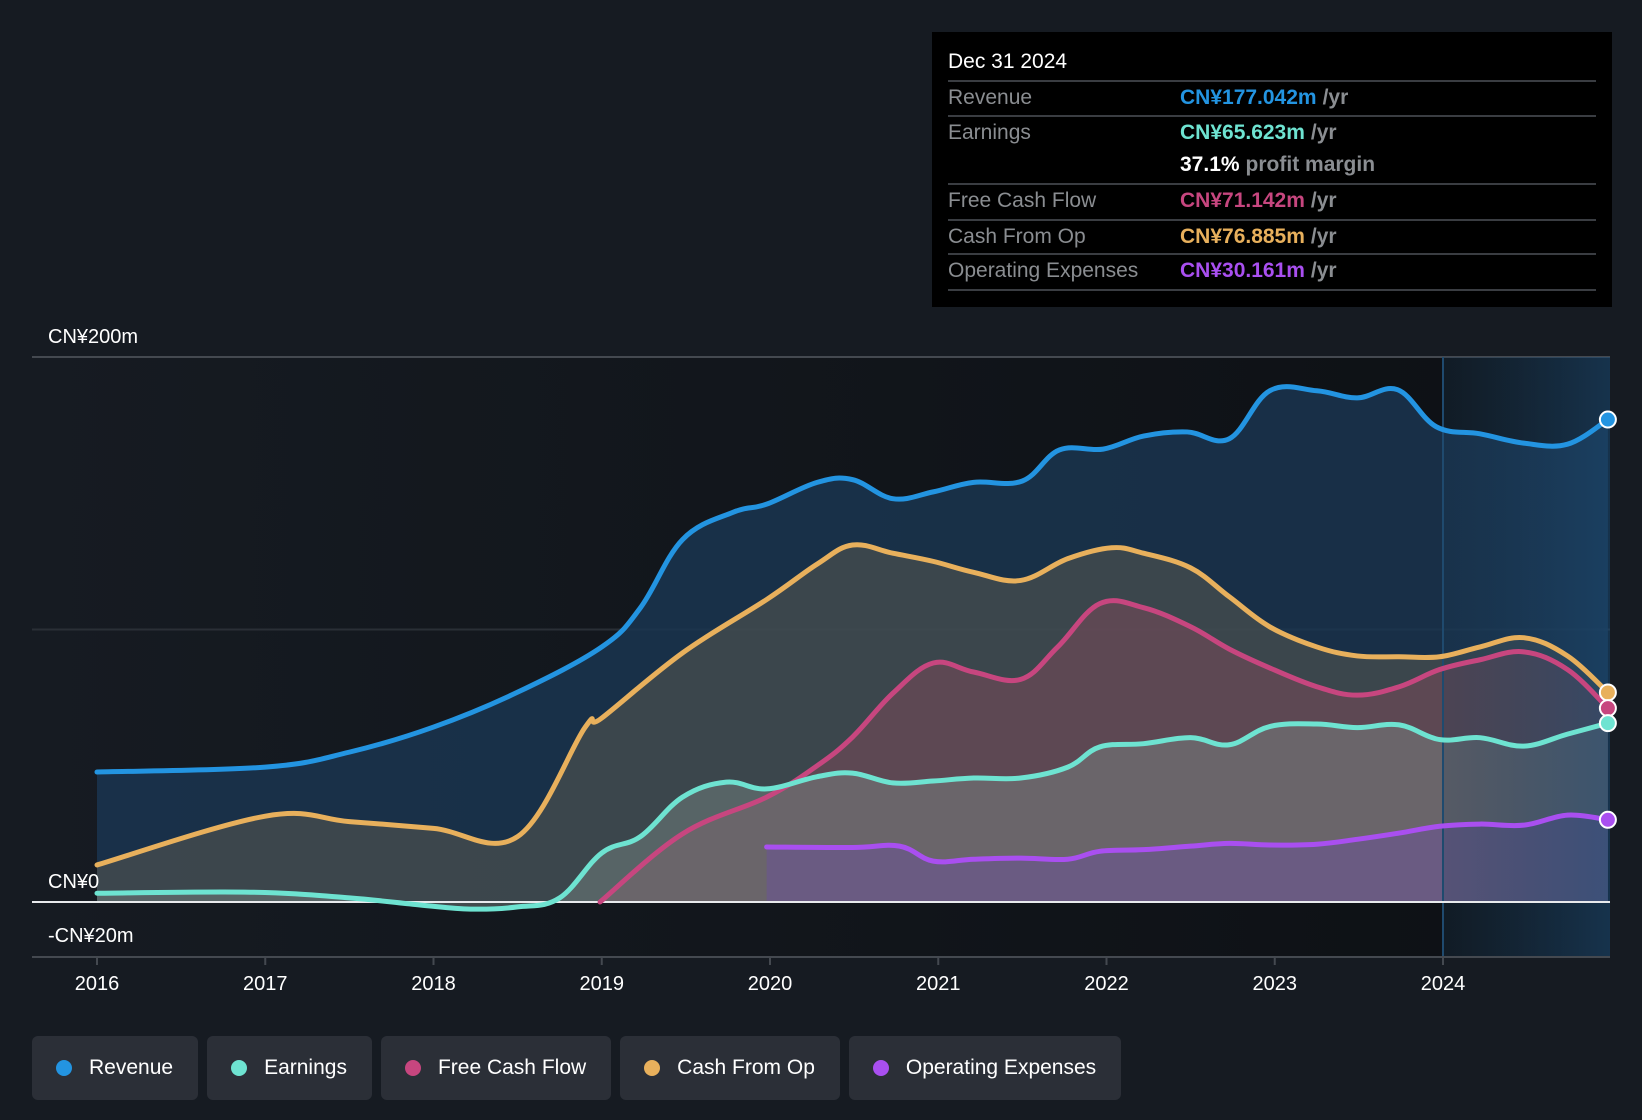  I want to click on tooltip-row-operating-expenses: Operating Expenses CN¥30.161m/yr, so click(1272, 271).